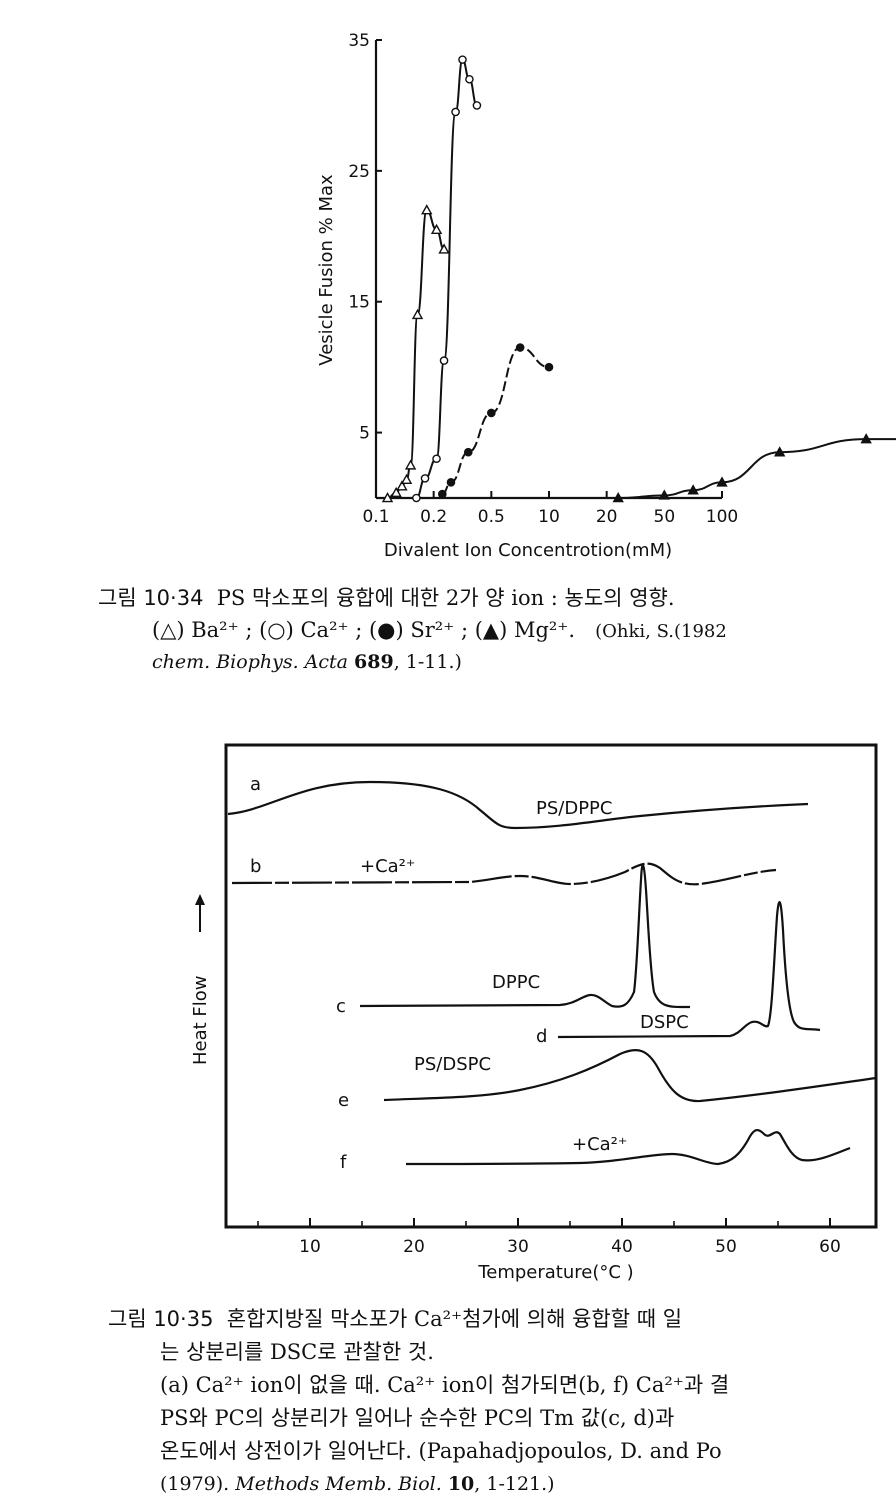 The width and height of the screenshot is (896, 1510). Describe the element at coordinates (387, 866) in the screenshot. I see `curve-b-label: +Ca²⁺` at that location.